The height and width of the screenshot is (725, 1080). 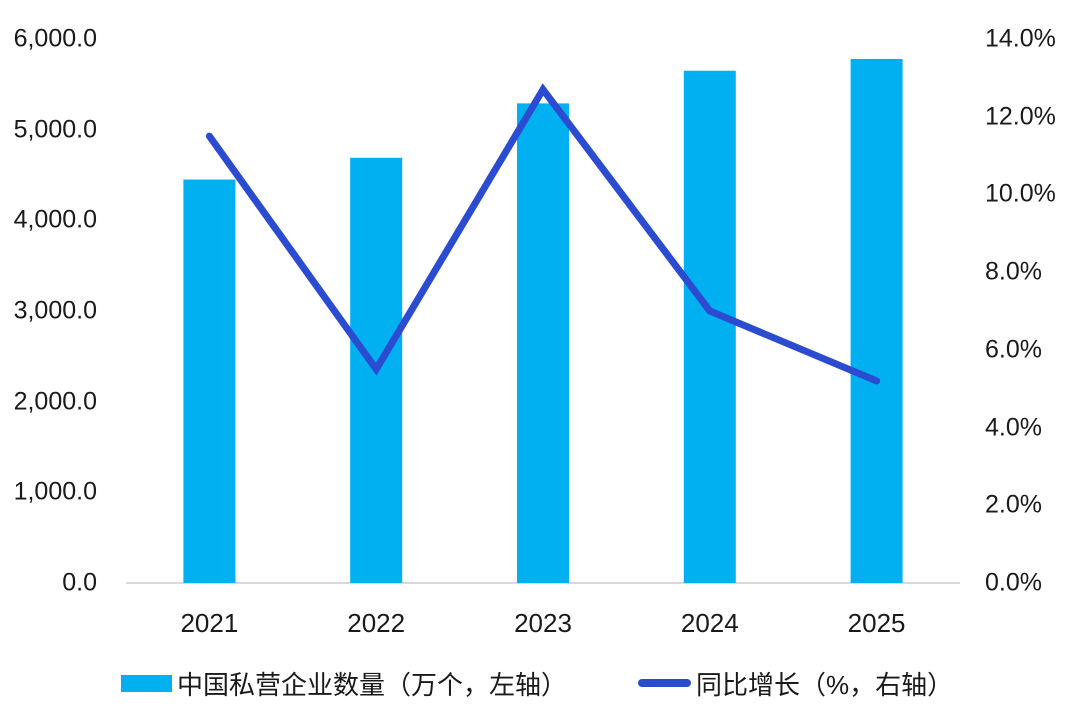 What do you see at coordinates (55, 491) in the screenshot?
I see `left-axis-tick-label: 1,000.0` at bounding box center [55, 491].